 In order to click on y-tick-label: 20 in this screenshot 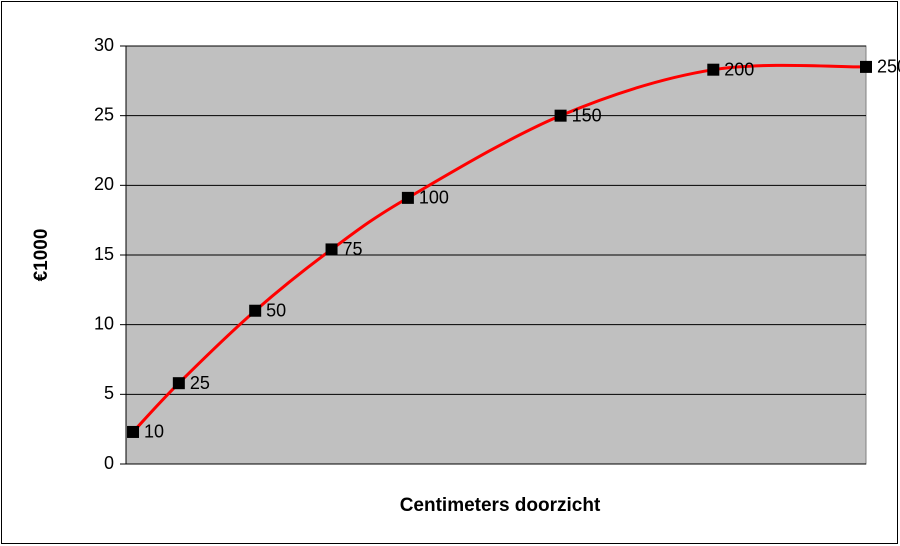, I will do `click(104, 184)`.